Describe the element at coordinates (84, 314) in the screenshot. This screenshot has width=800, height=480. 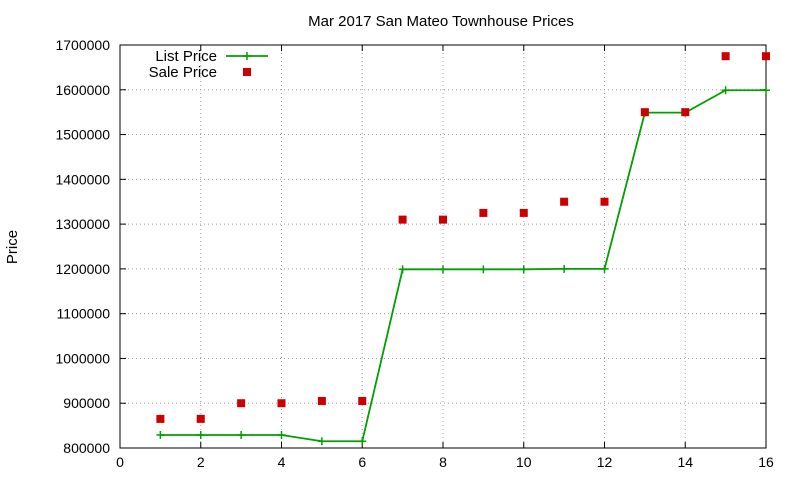
I see `y-tick-label: 1100000` at that location.